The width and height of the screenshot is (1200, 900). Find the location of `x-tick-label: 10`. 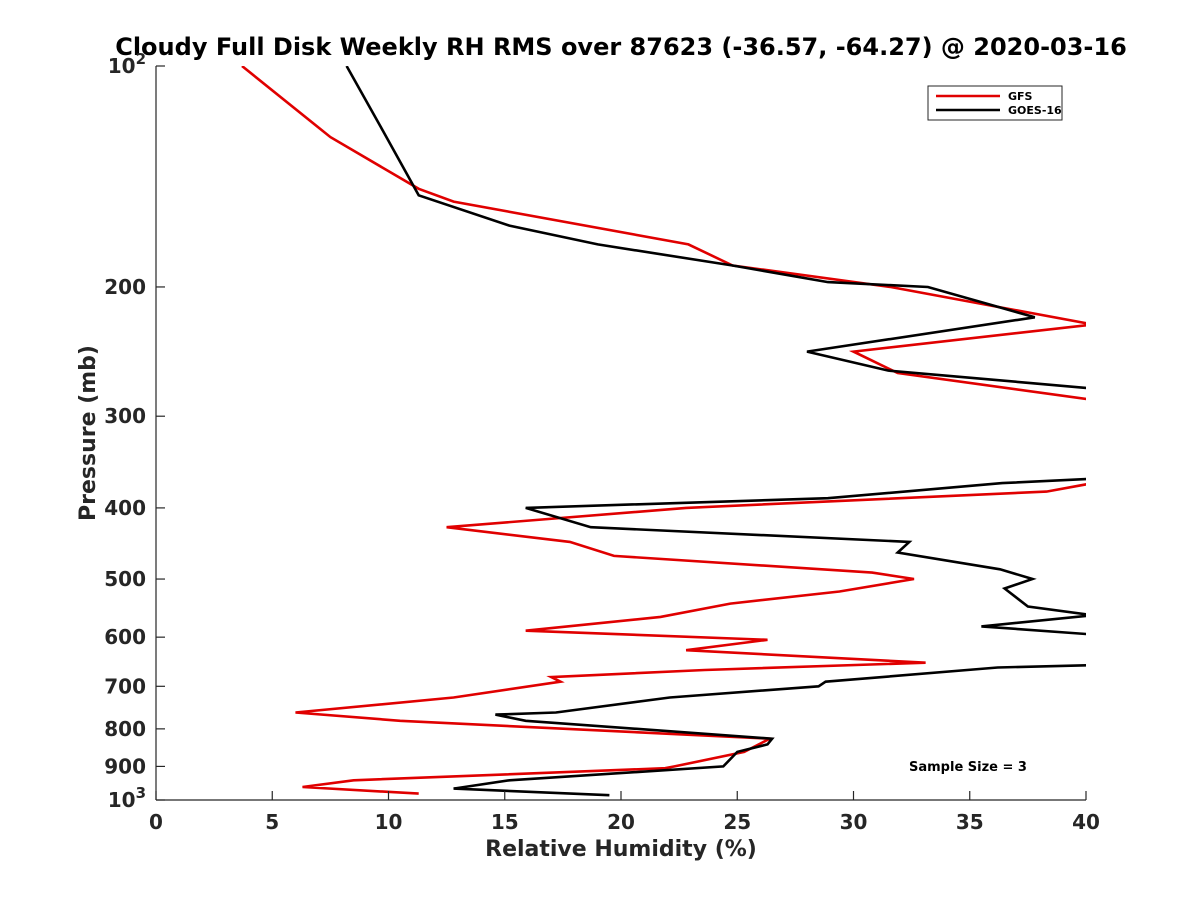

x-tick-label: 10 is located at coordinates (389, 822).